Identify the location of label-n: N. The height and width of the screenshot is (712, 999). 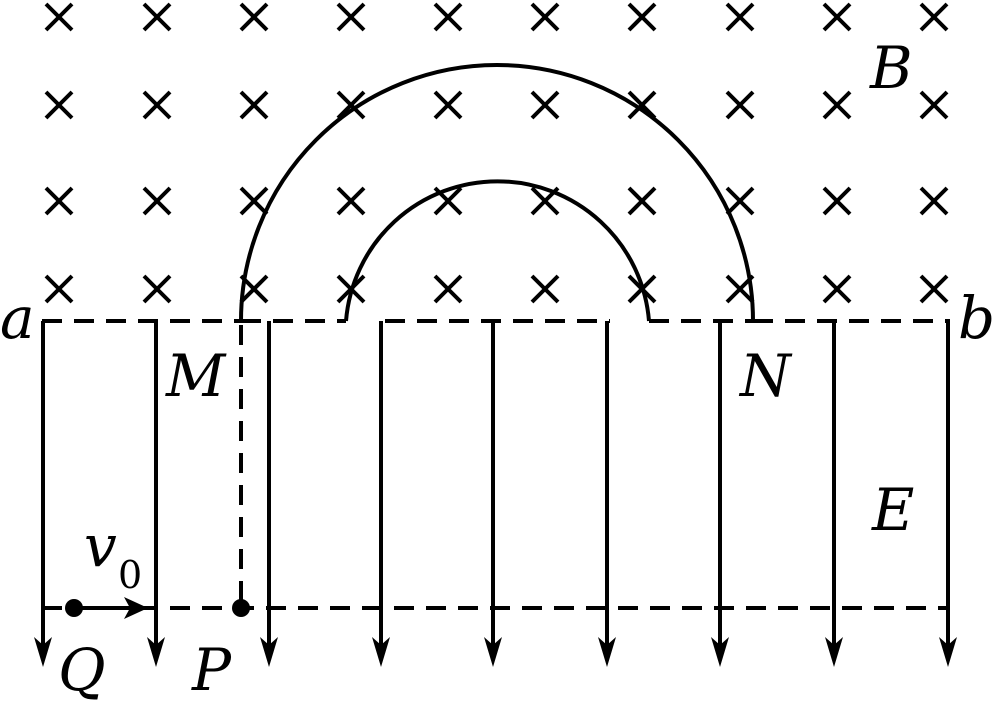
(765, 376).